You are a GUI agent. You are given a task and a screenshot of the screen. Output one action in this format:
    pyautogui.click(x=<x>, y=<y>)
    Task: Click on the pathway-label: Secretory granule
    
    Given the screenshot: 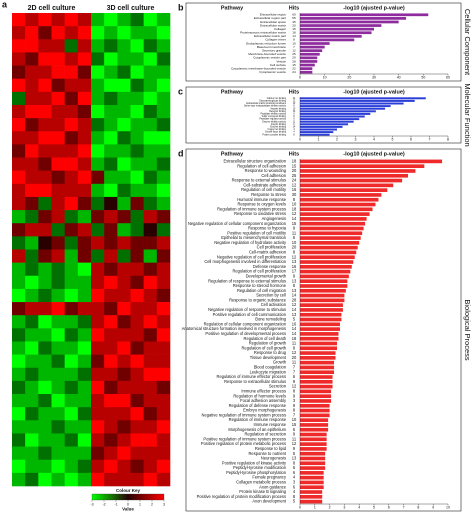 What is the action you would take?
    pyautogui.click(x=274, y=50)
    